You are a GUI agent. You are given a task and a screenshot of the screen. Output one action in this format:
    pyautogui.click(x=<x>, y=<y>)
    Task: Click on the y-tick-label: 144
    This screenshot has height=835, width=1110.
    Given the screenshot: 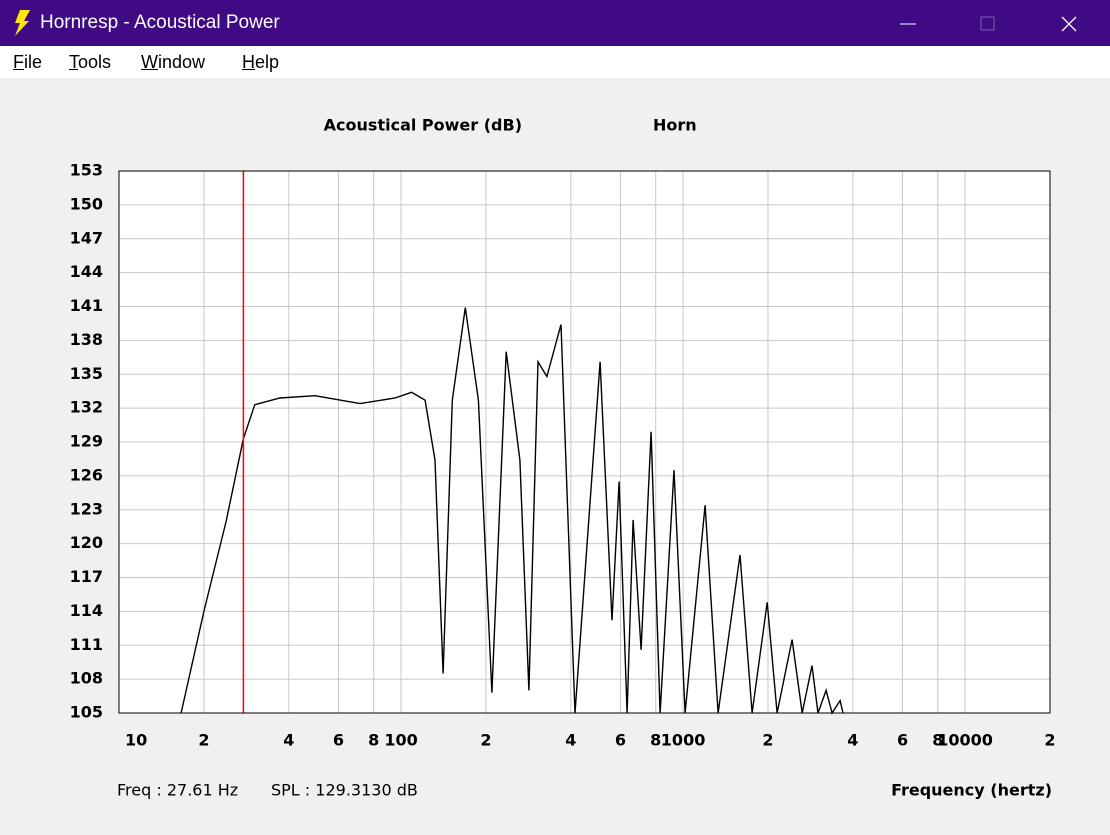 What is the action you would take?
    pyautogui.click(x=86, y=271)
    